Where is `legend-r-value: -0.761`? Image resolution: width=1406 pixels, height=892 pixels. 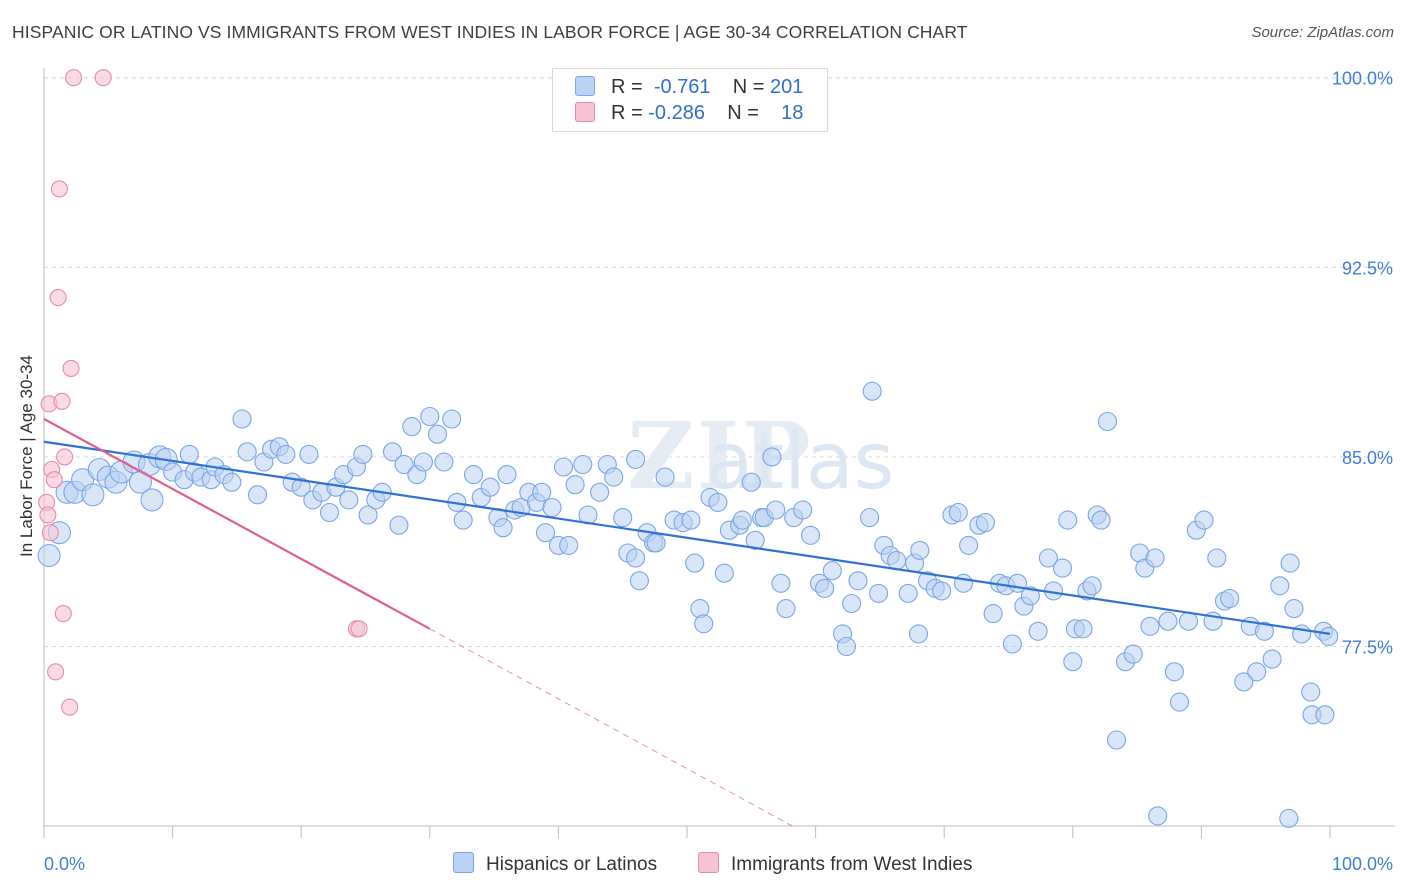
legend-r-value: -0.761 is located at coordinates (682, 87).